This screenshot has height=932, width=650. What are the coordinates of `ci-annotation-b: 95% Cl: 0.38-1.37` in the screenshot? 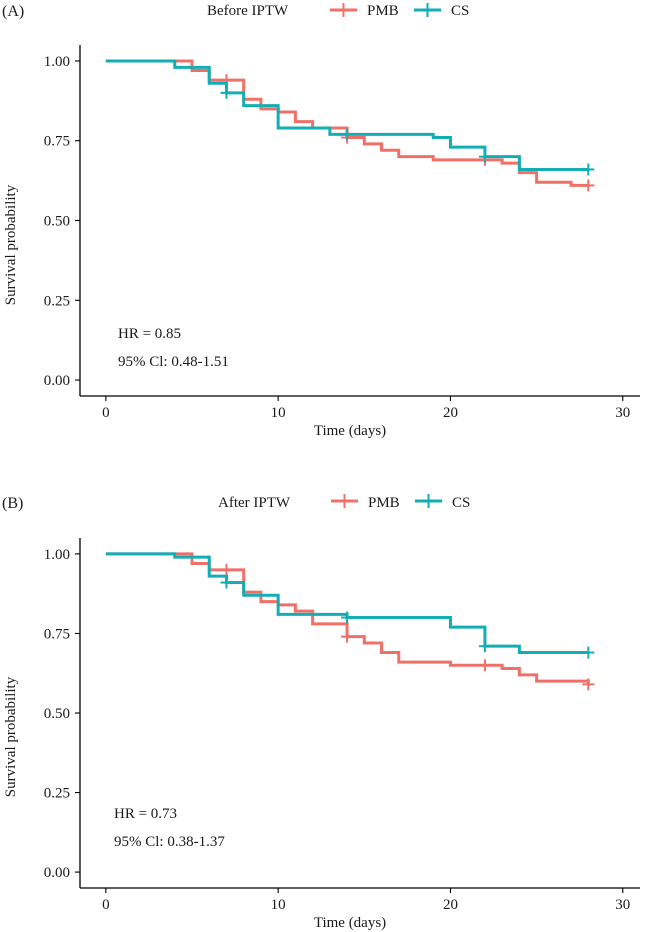 It's located at (169, 842).